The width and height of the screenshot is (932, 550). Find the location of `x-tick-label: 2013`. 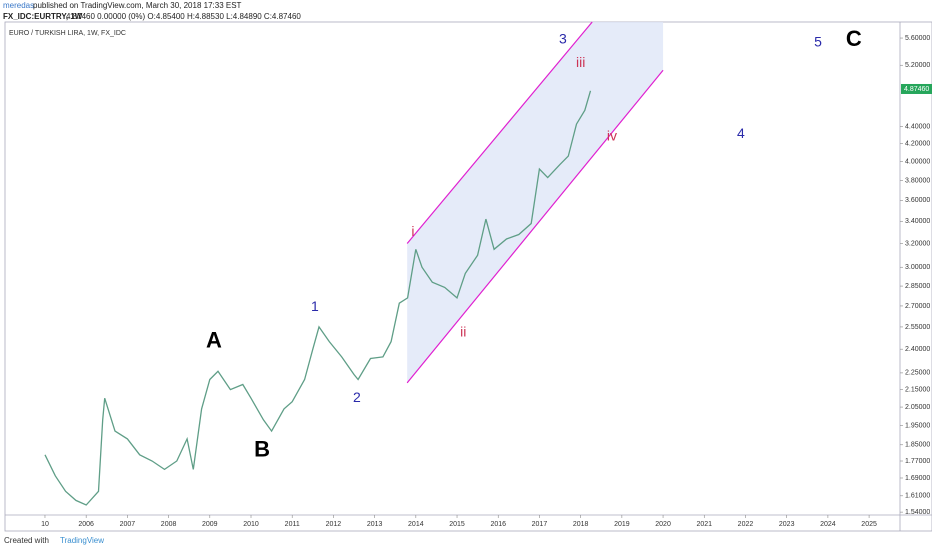

x-tick-label: 2013 is located at coordinates (375, 524).